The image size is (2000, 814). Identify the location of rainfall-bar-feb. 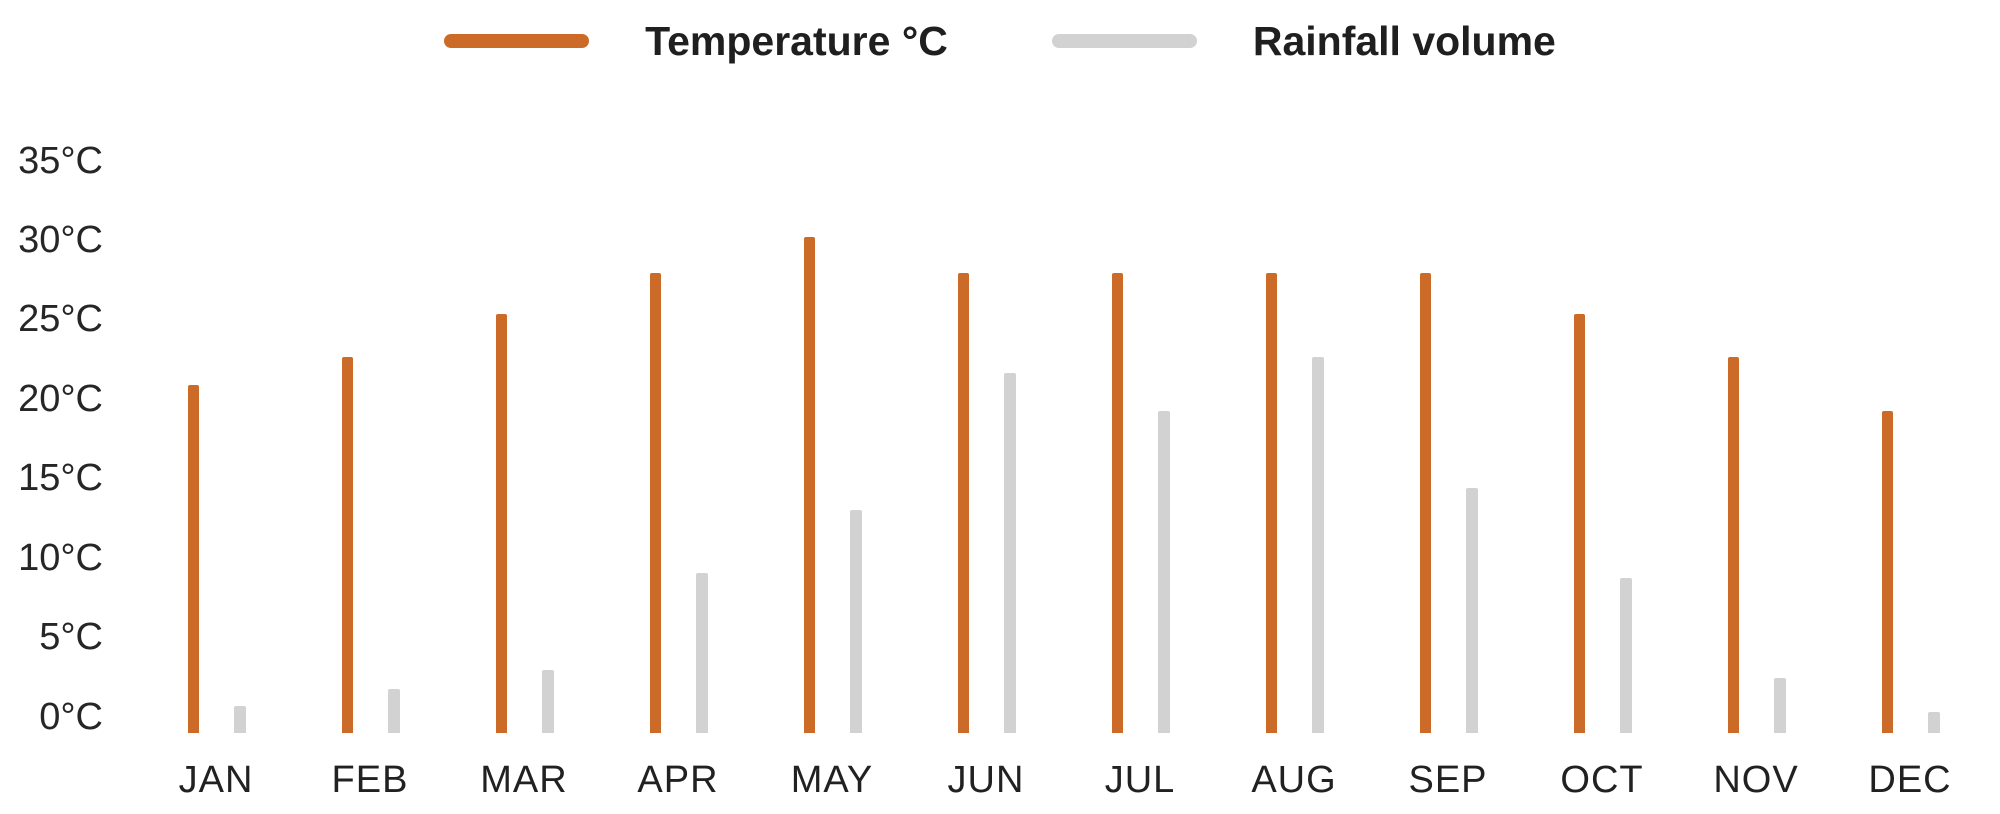
(393, 710).